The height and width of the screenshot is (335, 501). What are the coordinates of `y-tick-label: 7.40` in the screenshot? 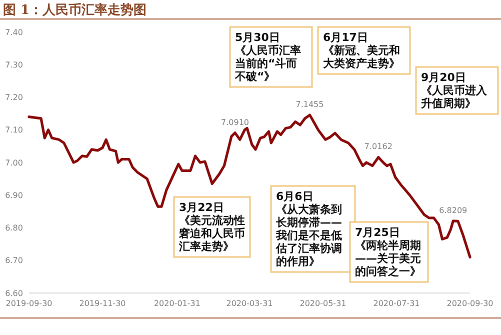 It's located at (14, 32).